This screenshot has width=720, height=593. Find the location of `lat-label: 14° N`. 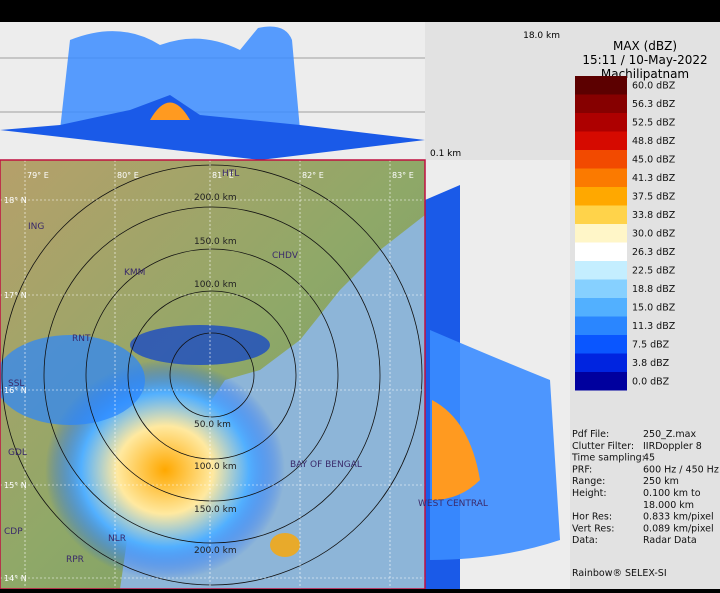

lat-label: 14° N is located at coordinates (15, 578).